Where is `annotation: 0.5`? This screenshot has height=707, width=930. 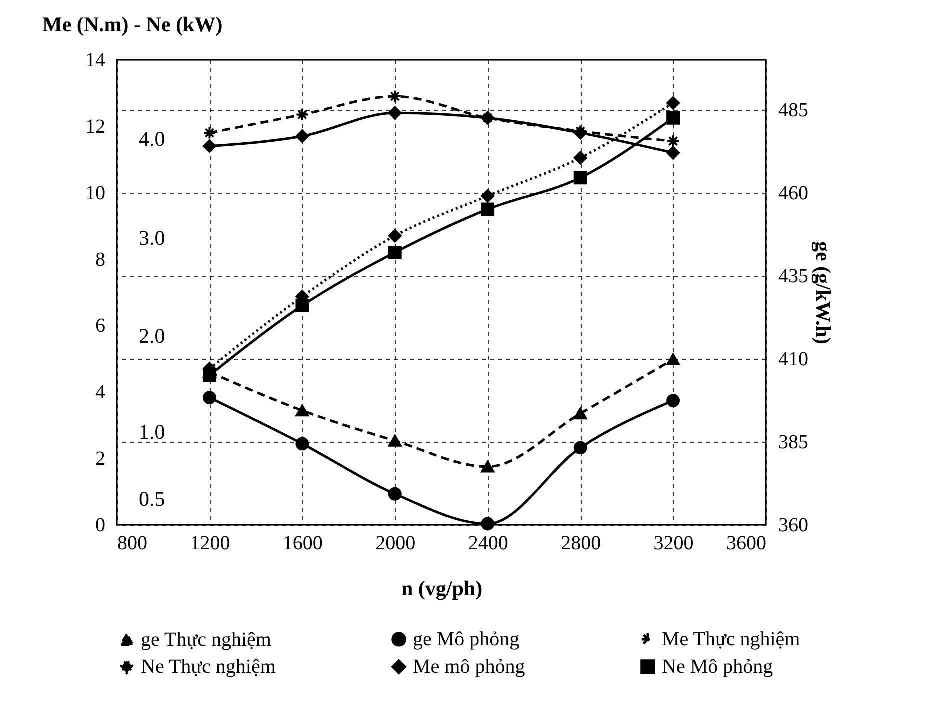
annotation: 0.5 is located at coordinates (152, 499).